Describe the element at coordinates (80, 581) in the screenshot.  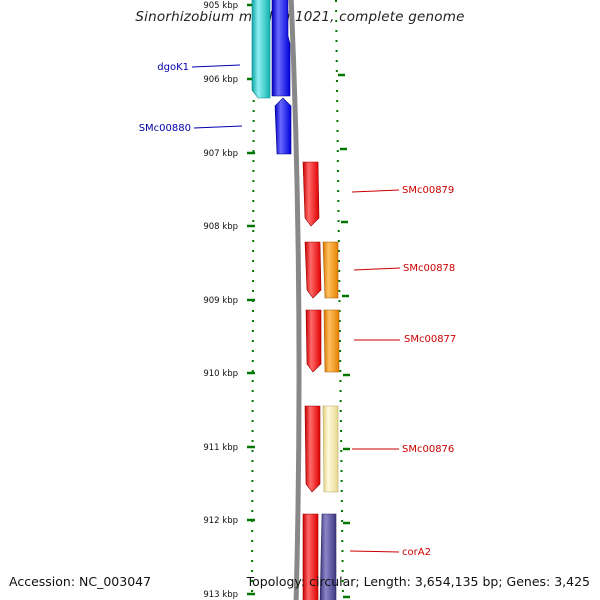
I see `accession-text: Accession: NC_003047` at that location.